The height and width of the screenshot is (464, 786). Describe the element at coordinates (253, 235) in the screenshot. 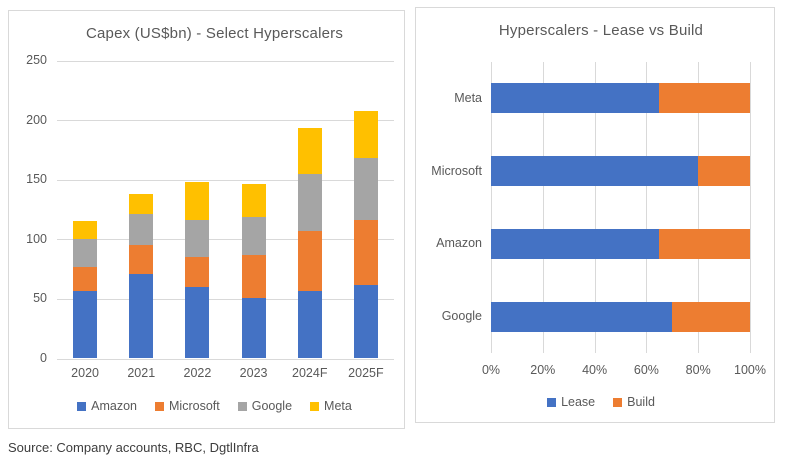

I see `bar-segment-google-2023` at that location.